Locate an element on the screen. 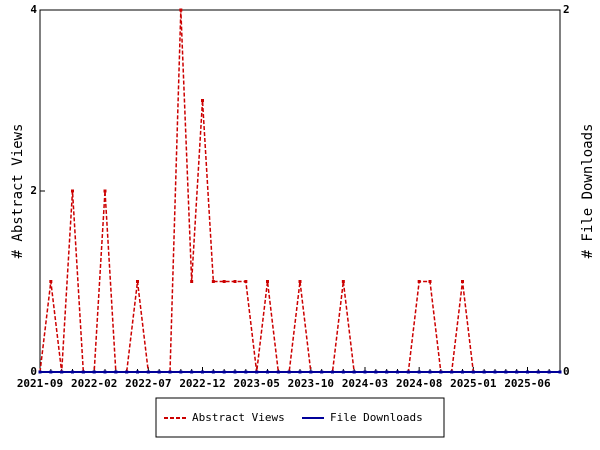 This screenshot has height=450, width=600. y2-tick-label: 2 is located at coordinates (566, 9).